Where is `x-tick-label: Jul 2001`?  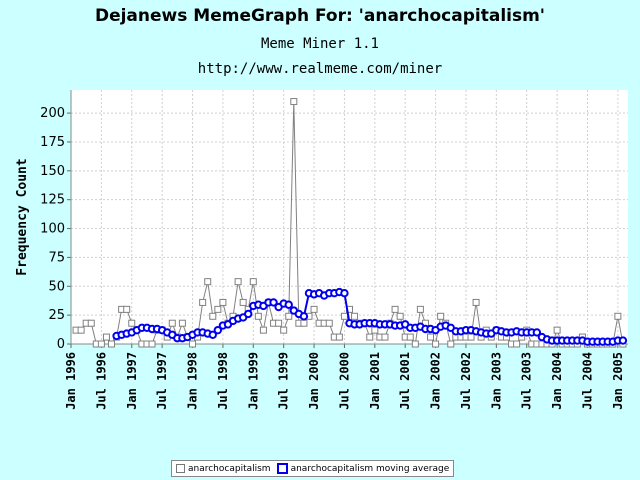
x-tick-label: Jul 2001 is located at coordinates (405, 381).